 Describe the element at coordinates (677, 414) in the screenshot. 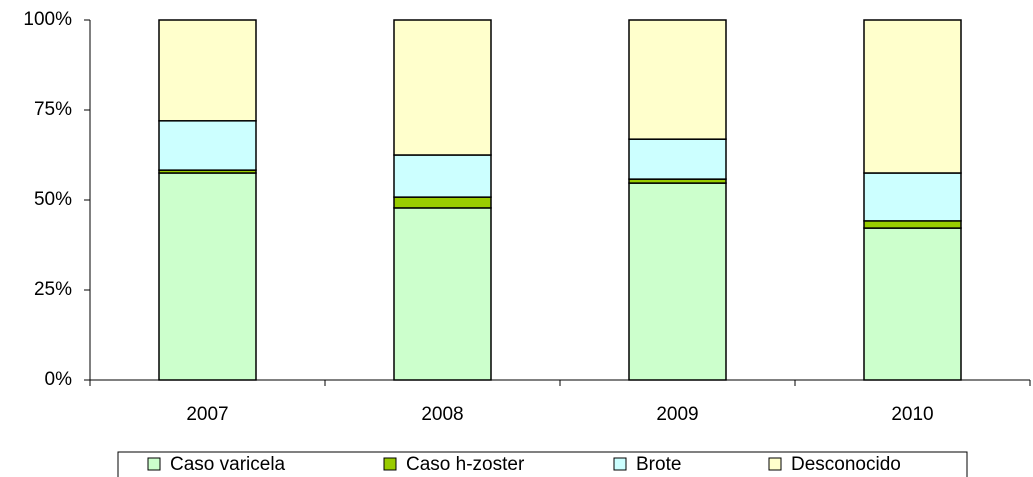

I see `x-tick-label: 2009` at that location.